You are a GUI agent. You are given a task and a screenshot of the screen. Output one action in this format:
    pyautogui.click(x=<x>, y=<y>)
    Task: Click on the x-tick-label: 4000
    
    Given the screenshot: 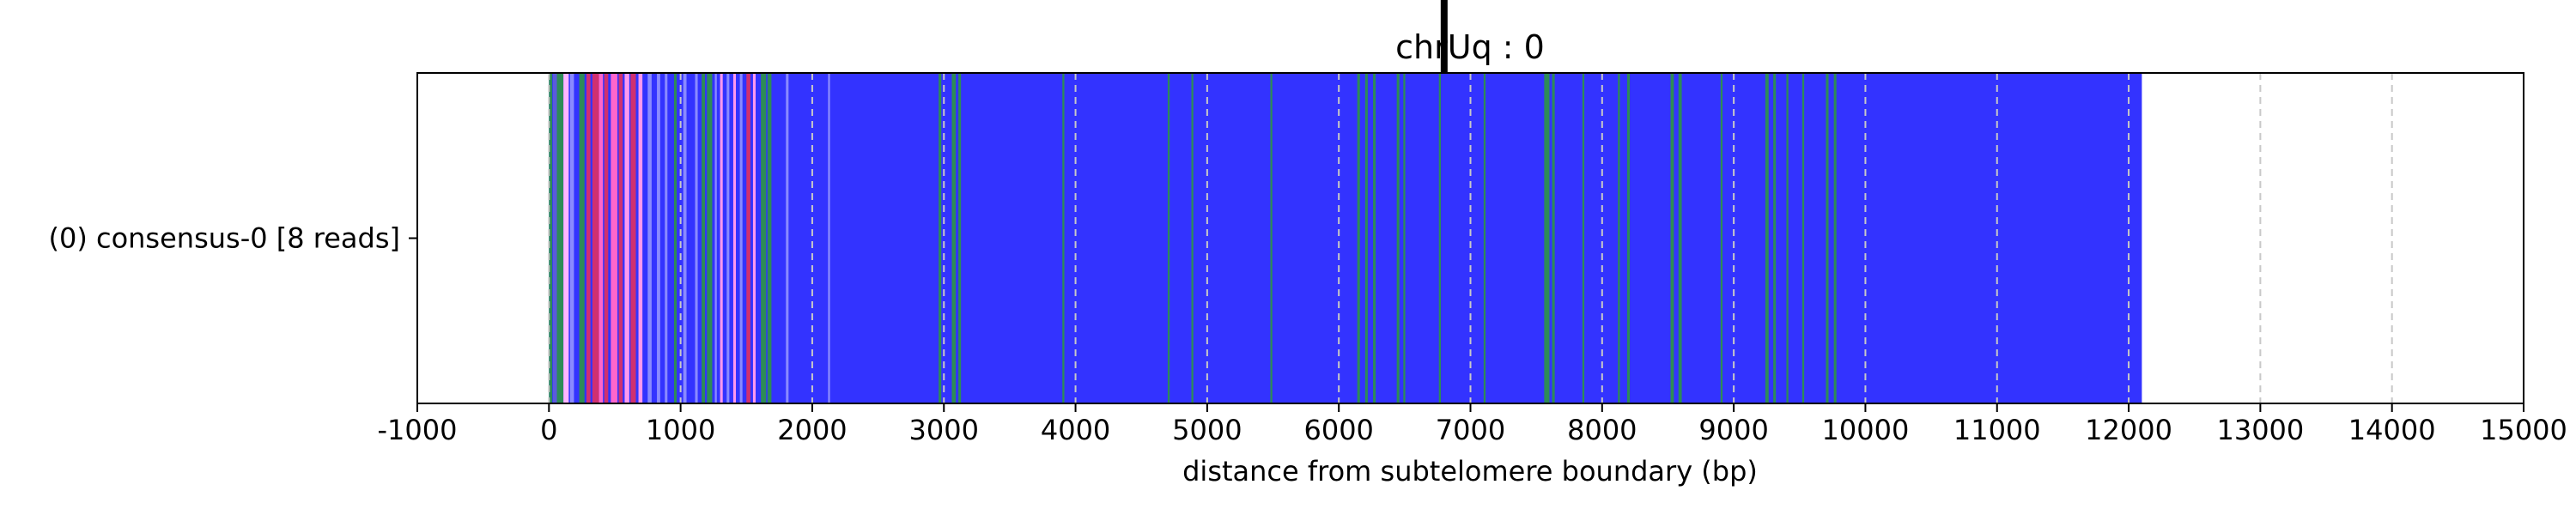 What is the action you would take?
    pyautogui.click(x=1075, y=430)
    